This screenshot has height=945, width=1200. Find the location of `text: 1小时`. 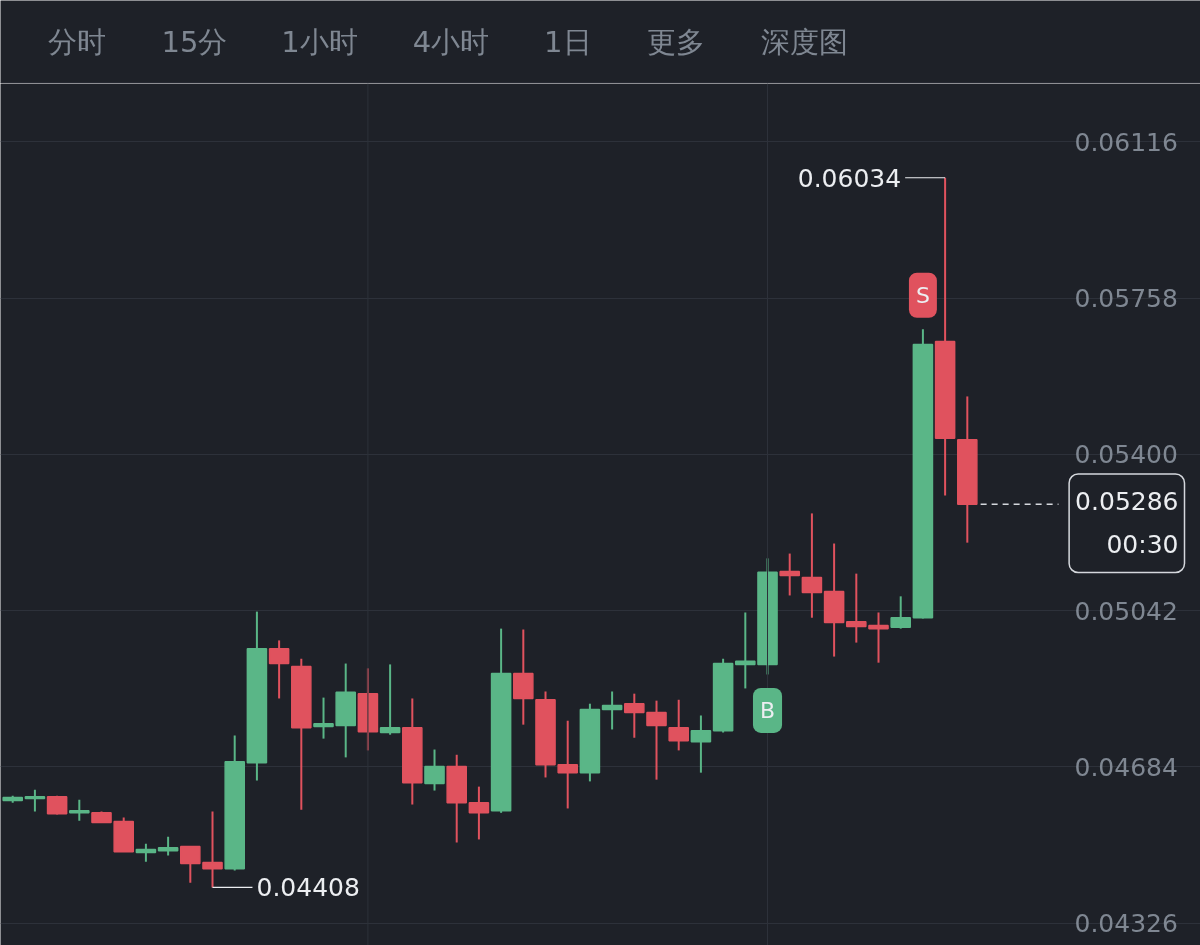

text: 1小时 is located at coordinates (319, 42).